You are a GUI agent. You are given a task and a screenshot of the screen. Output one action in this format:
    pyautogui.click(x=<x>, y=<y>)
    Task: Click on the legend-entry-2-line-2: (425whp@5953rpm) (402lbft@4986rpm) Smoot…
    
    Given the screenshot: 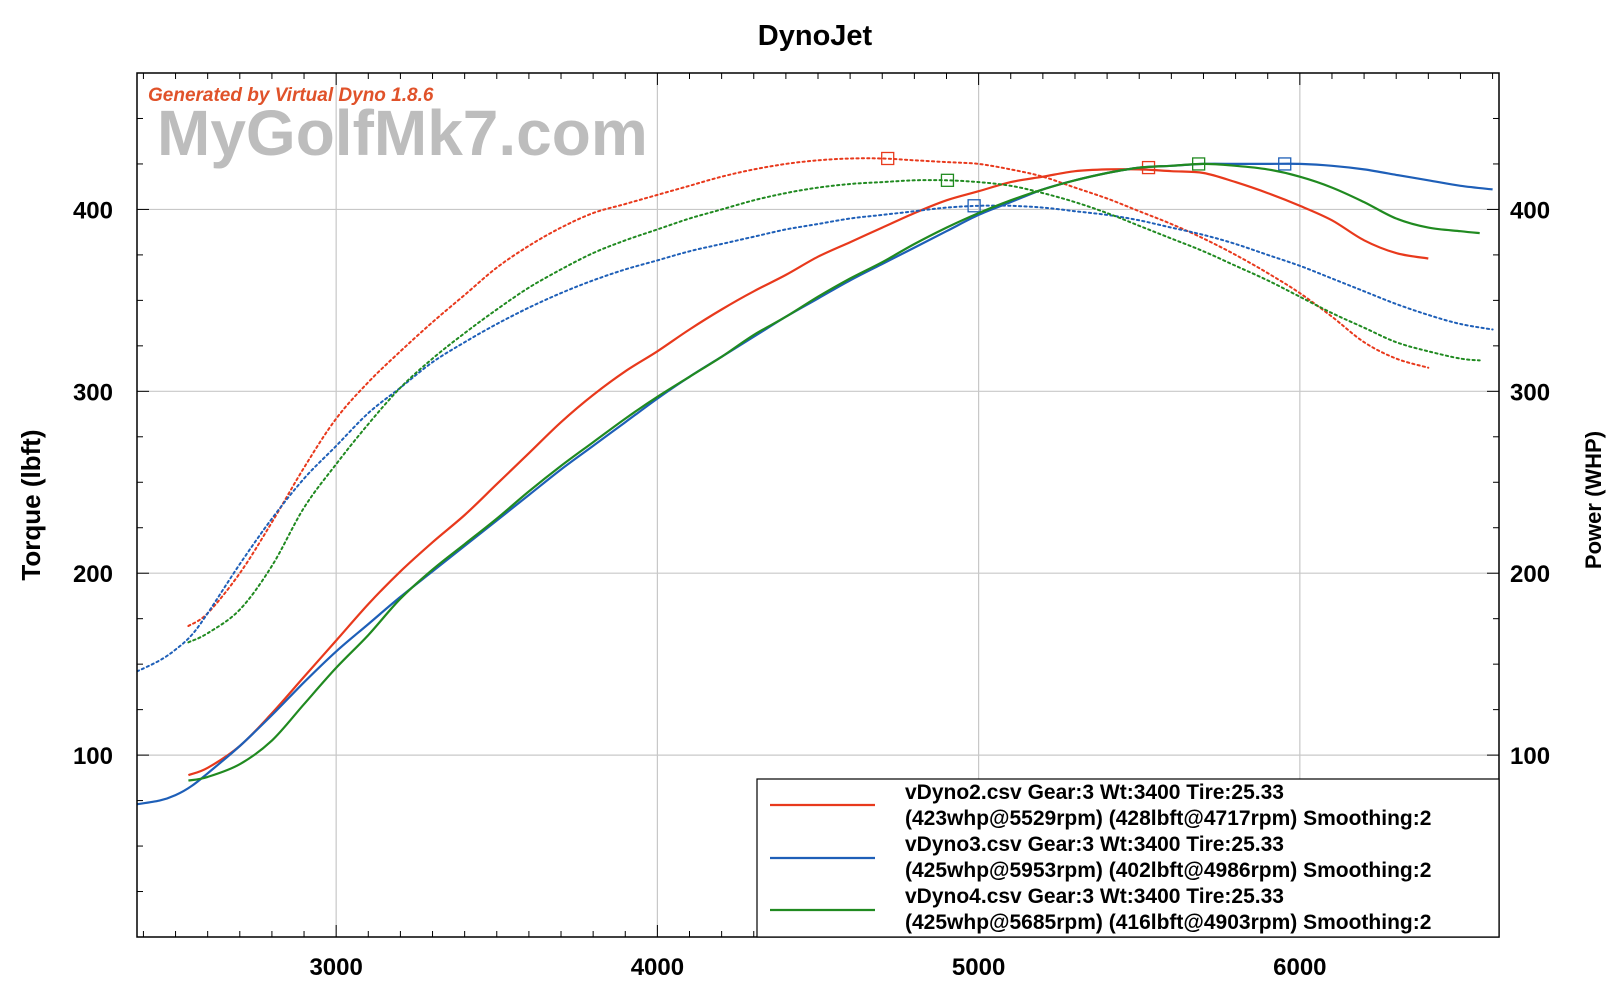 What is the action you would take?
    pyautogui.click(x=1168, y=870)
    